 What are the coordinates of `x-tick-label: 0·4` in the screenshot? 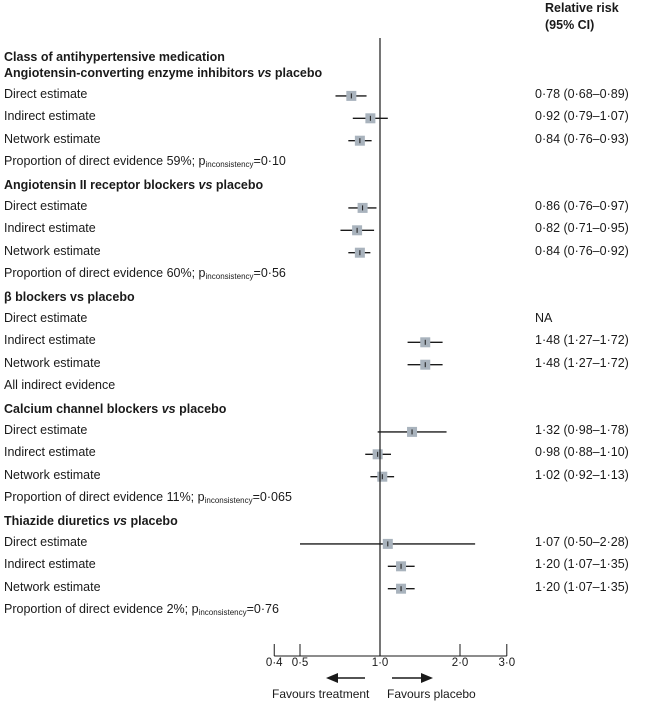 It's located at (274, 663).